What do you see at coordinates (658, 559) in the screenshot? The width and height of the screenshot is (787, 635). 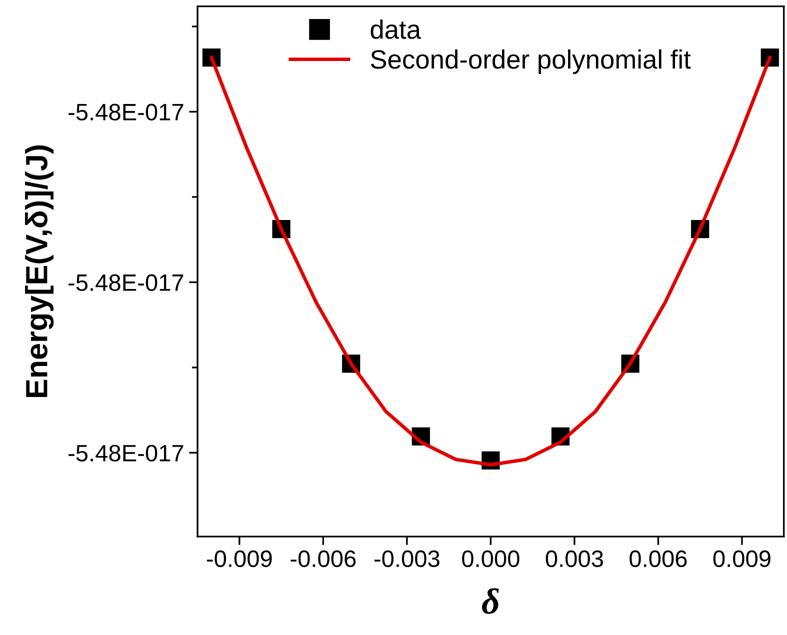 I see `x-tick-label: 0.006` at bounding box center [658, 559].